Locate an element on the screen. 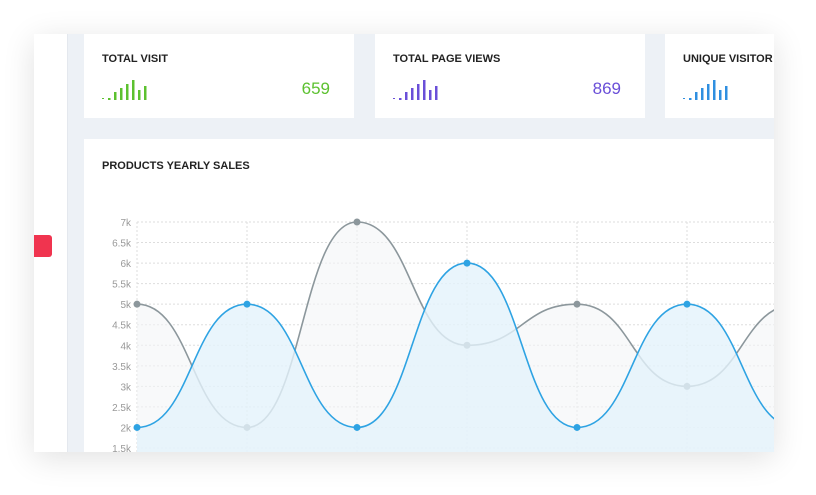  y-tick-label: 4.5k is located at coordinates (122, 326).